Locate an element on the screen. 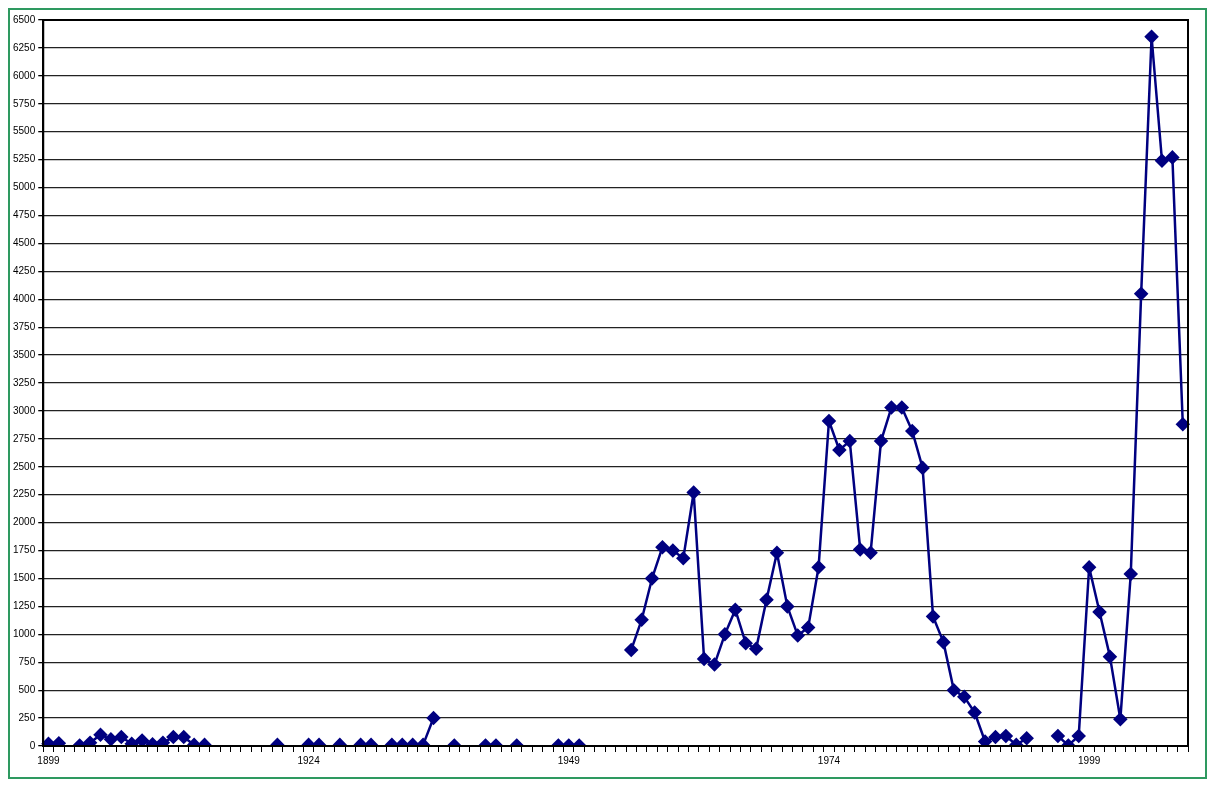  y-tick-label: 750 is located at coordinates (27, 661).